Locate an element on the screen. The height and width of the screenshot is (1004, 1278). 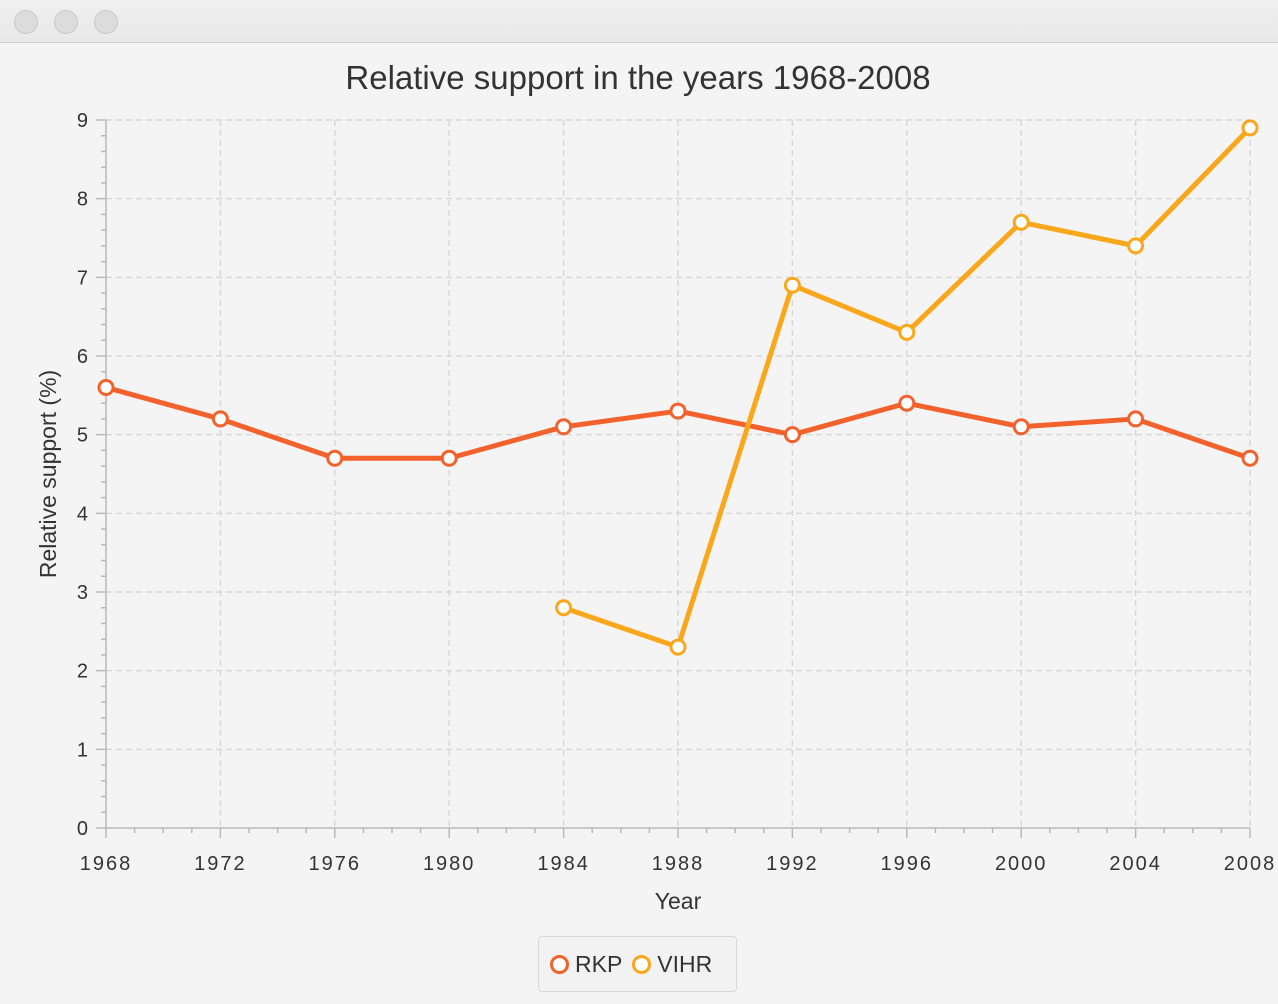
y-tick-label: 2 is located at coordinates (82, 672).